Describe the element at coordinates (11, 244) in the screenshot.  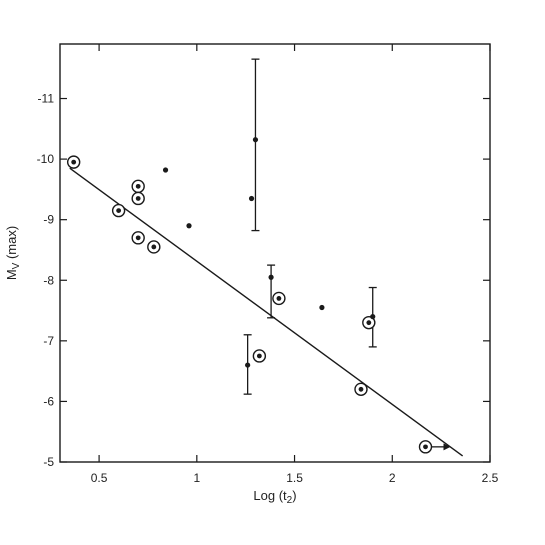
I see `y-axis-title-end: (max)` at that location.